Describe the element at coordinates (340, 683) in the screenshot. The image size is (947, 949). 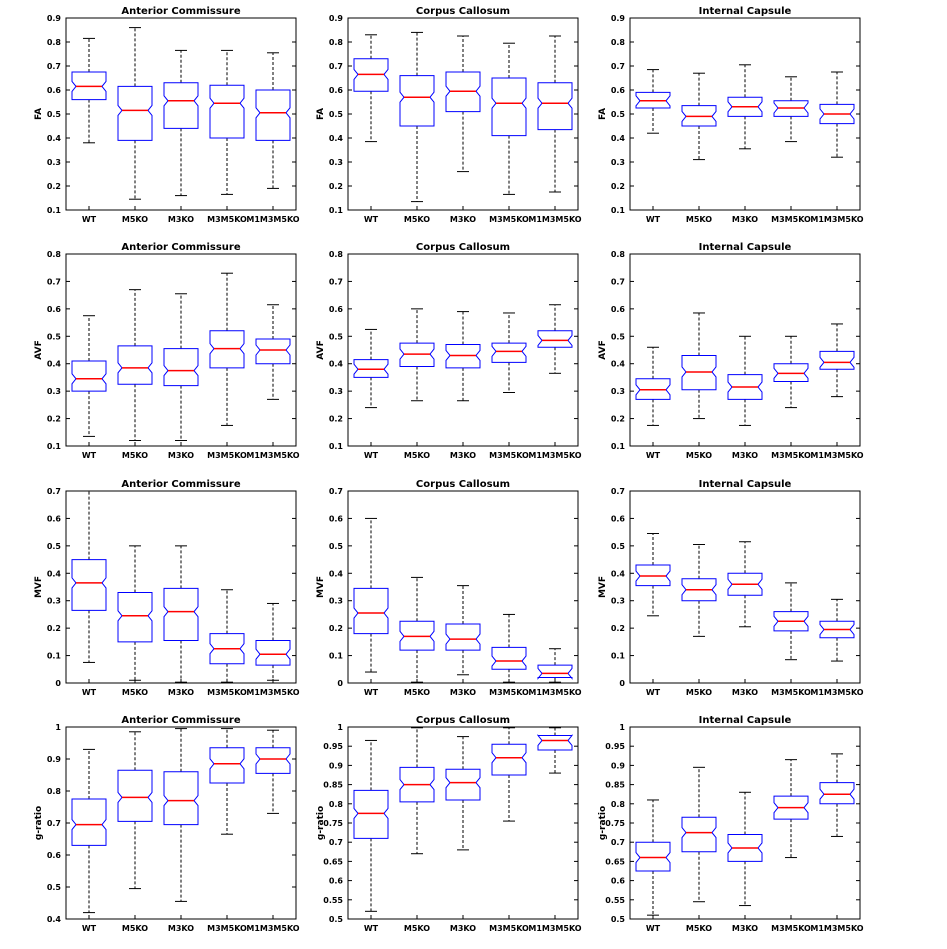
I see `y-tick-label: 0` at that location.